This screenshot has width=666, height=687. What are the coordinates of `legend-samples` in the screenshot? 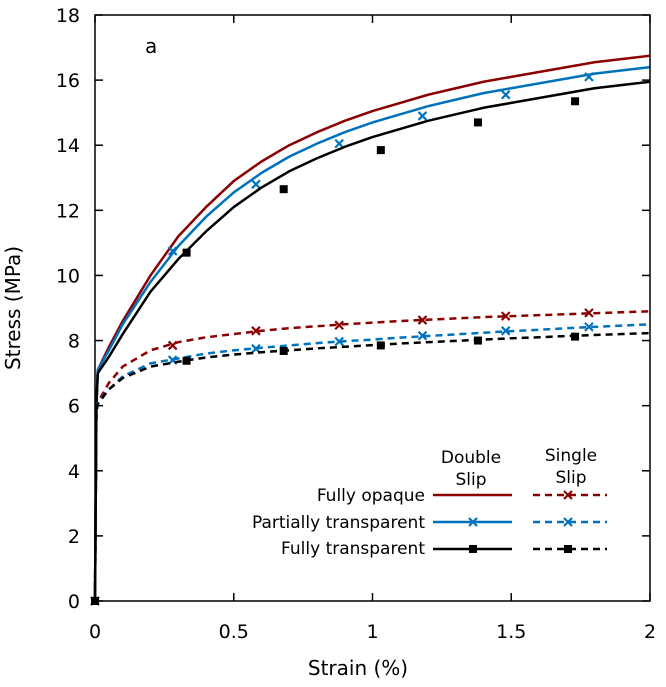 It's located at (520, 521).